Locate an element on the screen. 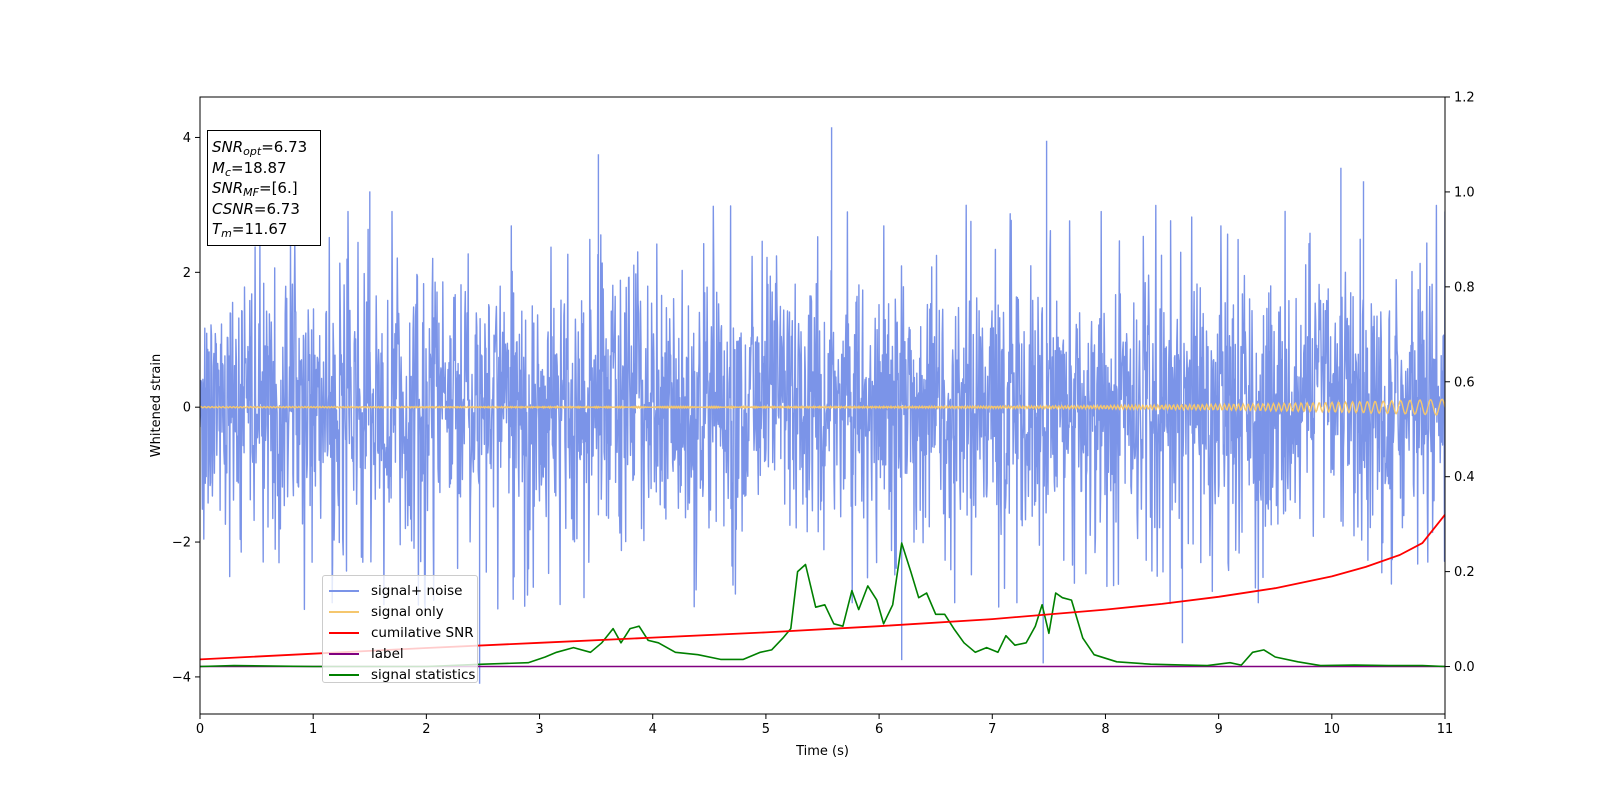 Image resolution: width=1600 pixels, height=800 pixels. legend-item-cumulative-snr: cumilative SNR is located at coordinates (403, 632).